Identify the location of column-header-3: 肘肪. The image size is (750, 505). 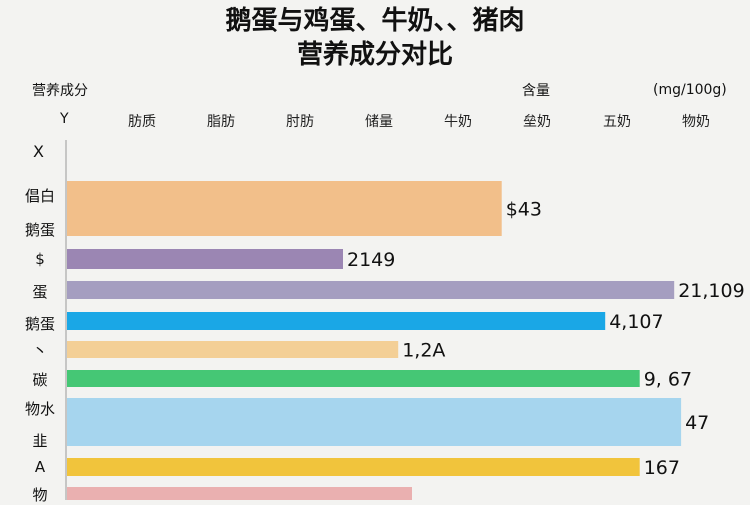
(300, 122).